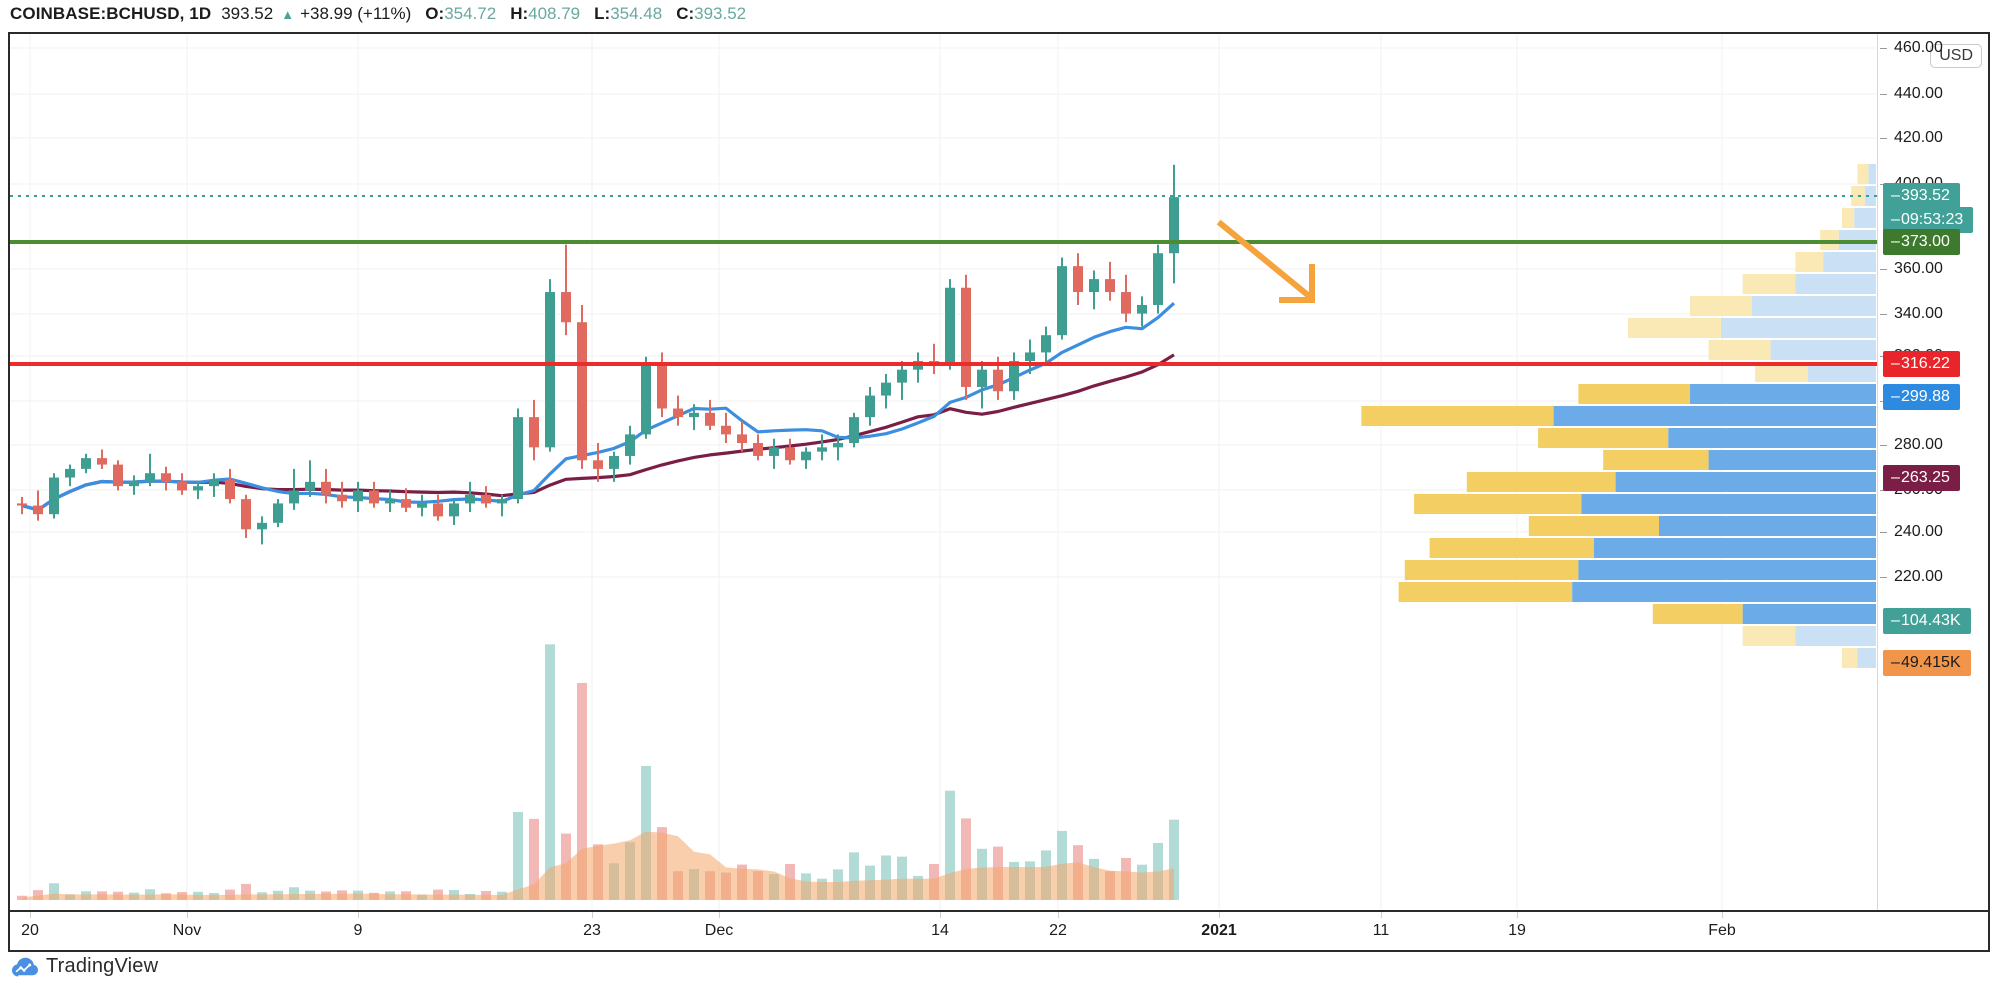  I want to click on high-label: H:, so click(519, 13).